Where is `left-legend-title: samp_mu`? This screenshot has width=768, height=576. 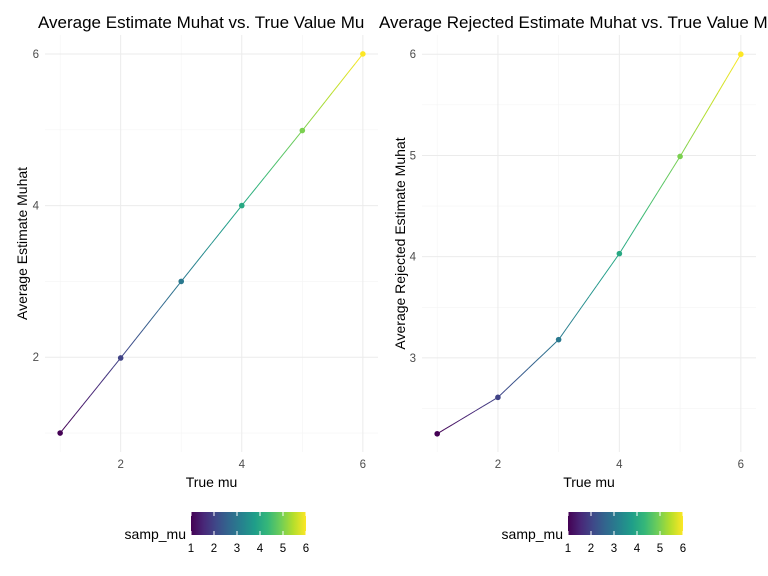 left-legend-title: samp_mu is located at coordinates (155, 534).